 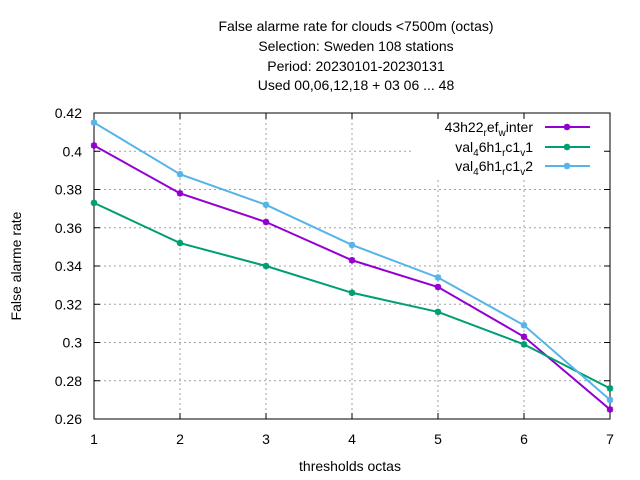 I want to click on title-line-4: Used 00,06,12,18 + 03 06 ... 48, so click(x=356, y=85).